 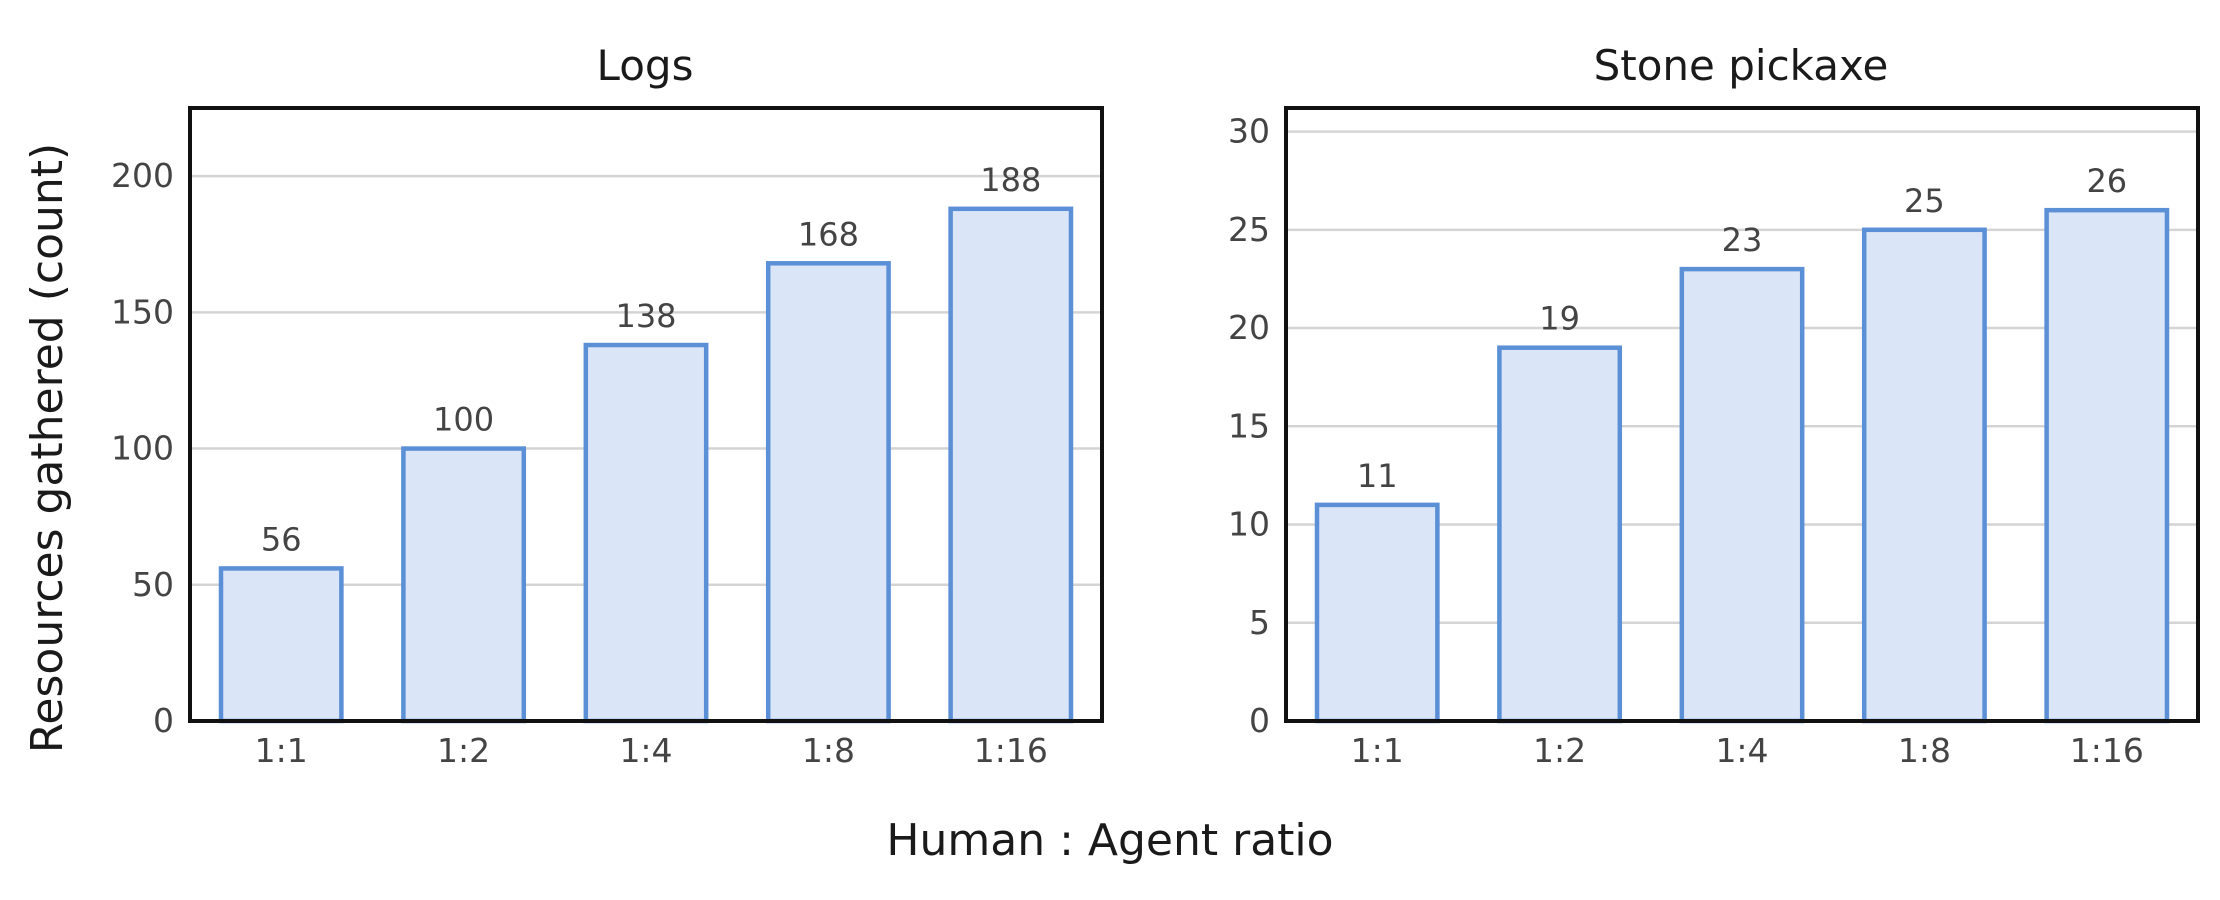 What do you see at coordinates (142, 311) in the screenshot?
I see `y-tick-label: 150` at bounding box center [142, 311].